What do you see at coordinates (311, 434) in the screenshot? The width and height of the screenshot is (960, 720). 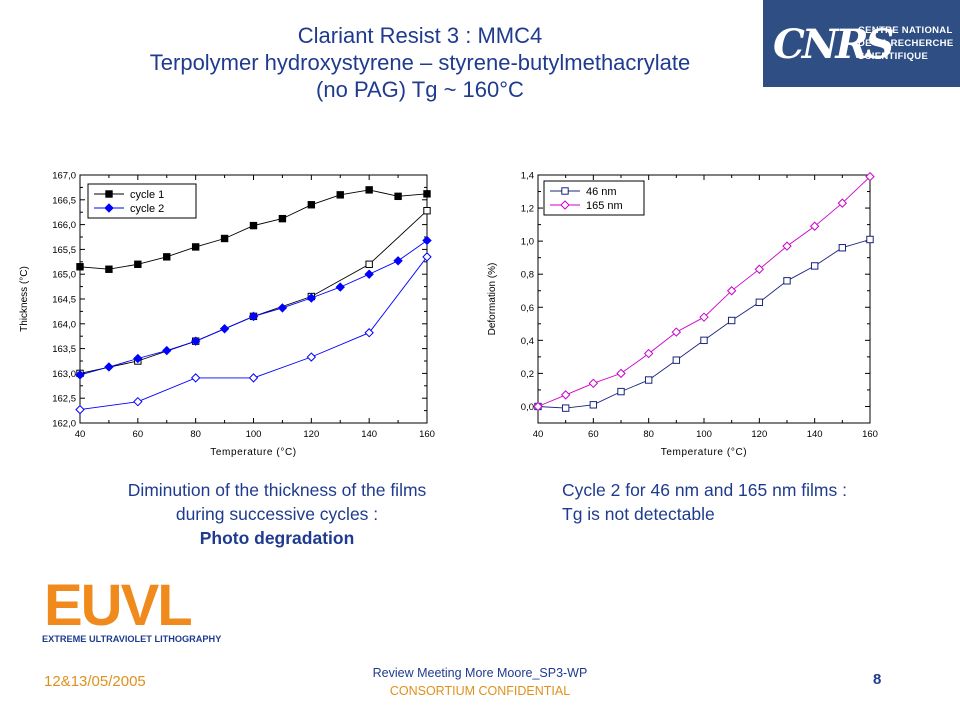 I see `thickness-x-tick-label: 120` at bounding box center [311, 434].